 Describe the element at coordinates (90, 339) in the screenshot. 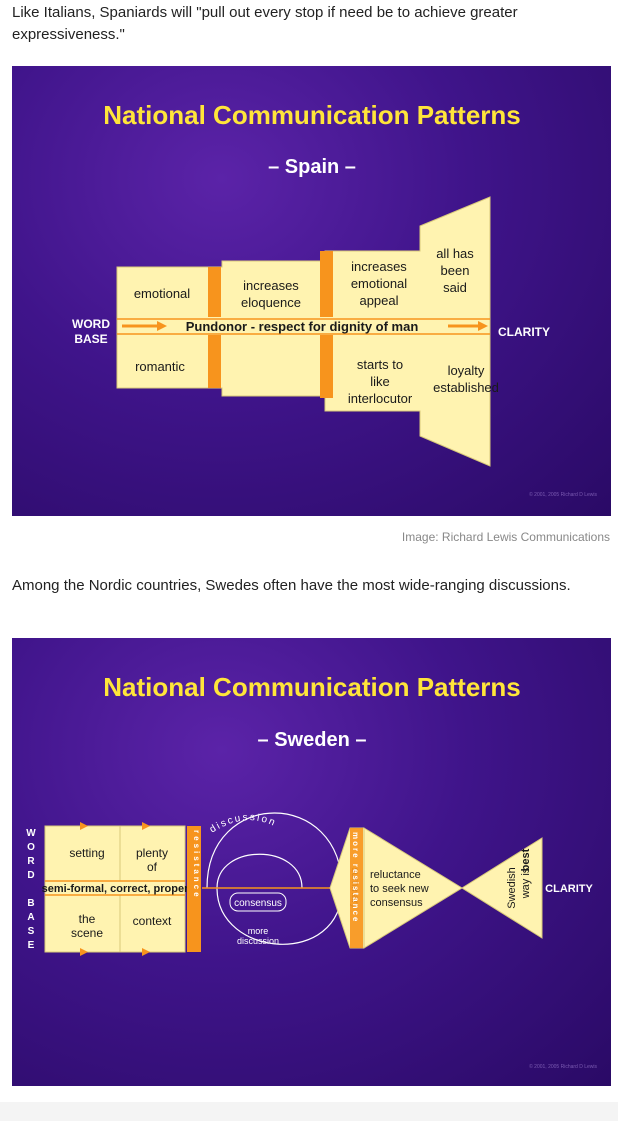

I see `spain-base-label: BASE` at that location.